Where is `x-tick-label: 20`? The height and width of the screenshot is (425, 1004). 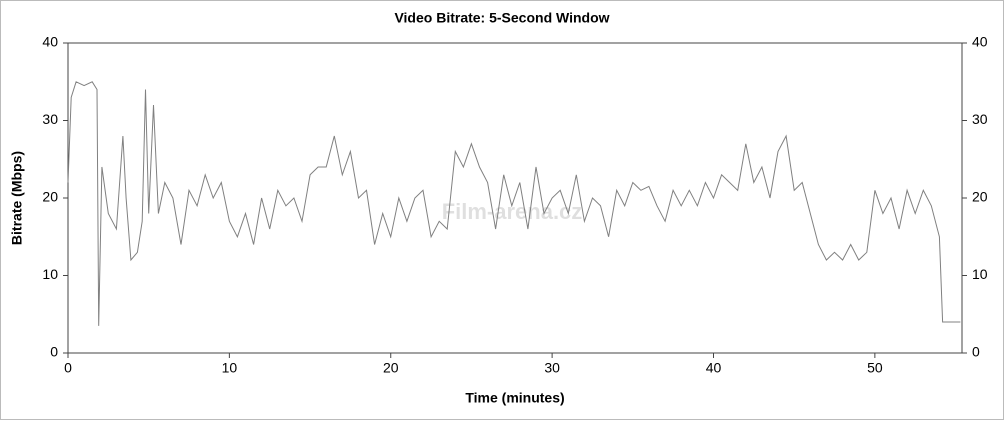
x-tick-label: 20 is located at coordinates (391, 368).